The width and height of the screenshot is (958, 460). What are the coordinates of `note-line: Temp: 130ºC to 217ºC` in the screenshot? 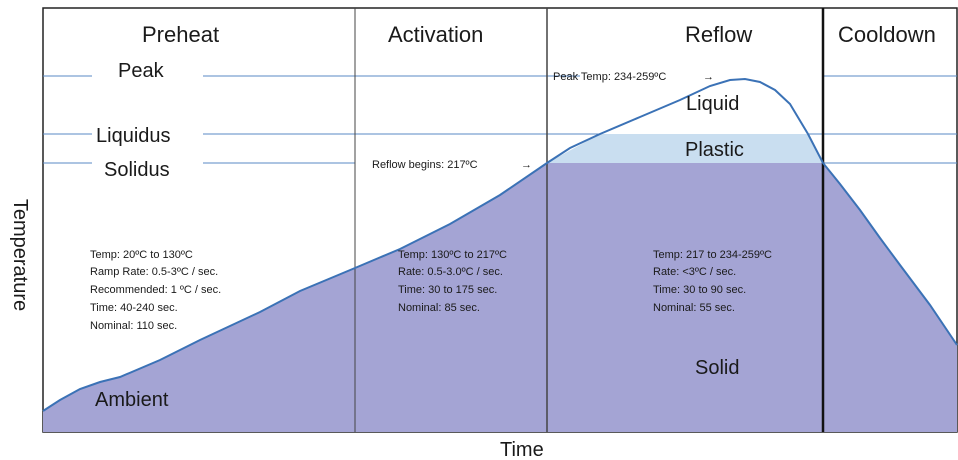 It's located at (452, 255).